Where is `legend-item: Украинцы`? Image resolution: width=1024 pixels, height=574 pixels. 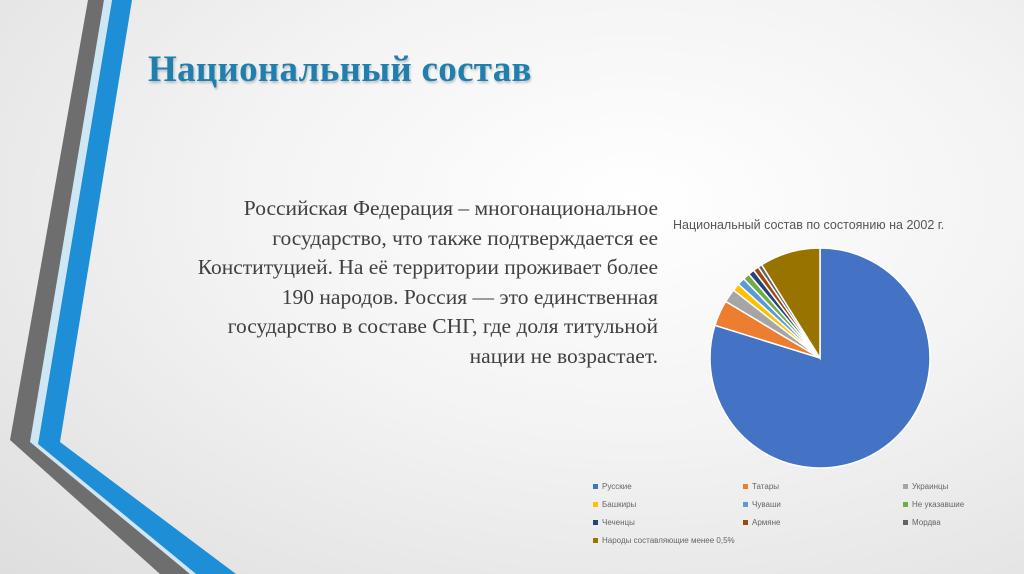 legend-item: Украинцы is located at coordinates (925, 486).